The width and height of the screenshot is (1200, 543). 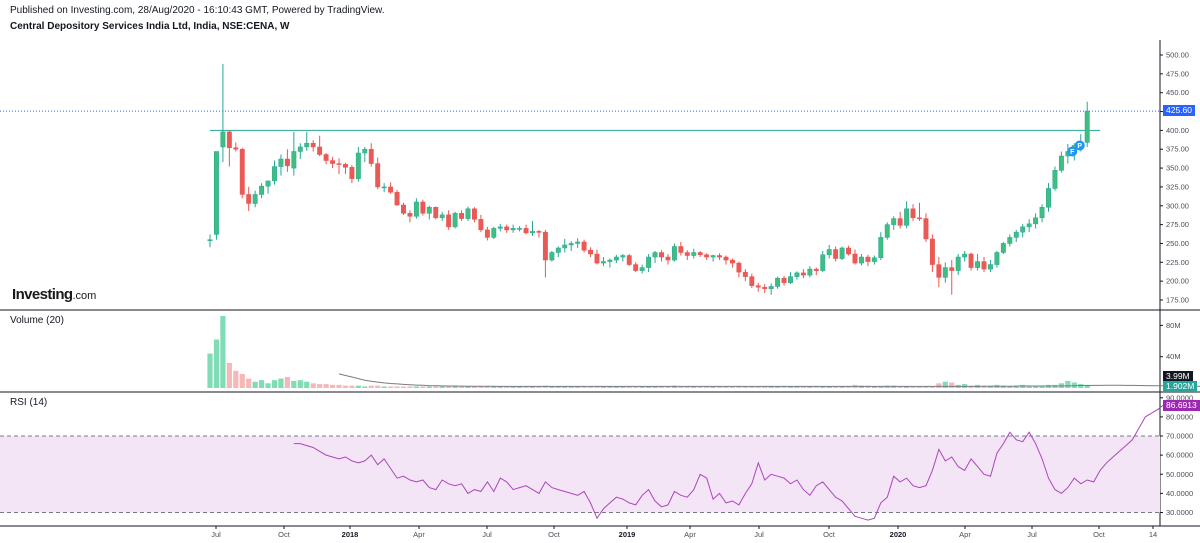 What do you see at coordinates (1072, 151) in the screenshot?
I see `event-marker: F` at bounding box center [1072, 151].